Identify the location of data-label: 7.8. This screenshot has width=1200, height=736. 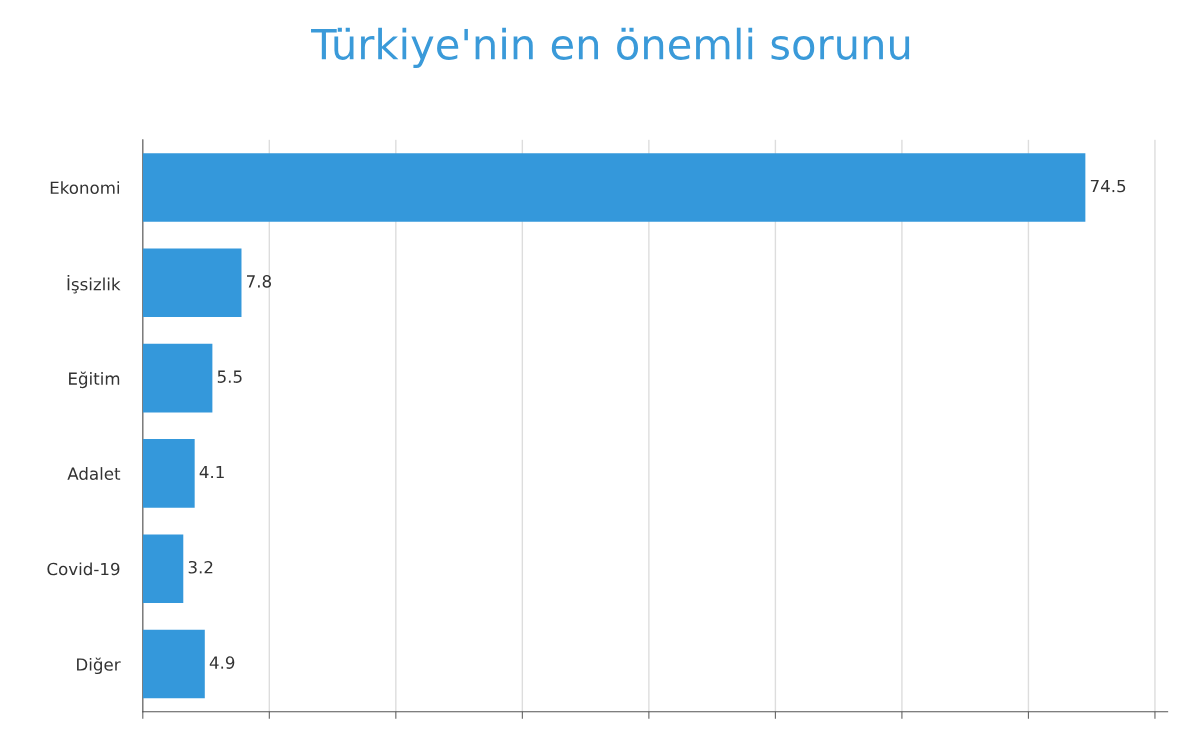
(259, 281).